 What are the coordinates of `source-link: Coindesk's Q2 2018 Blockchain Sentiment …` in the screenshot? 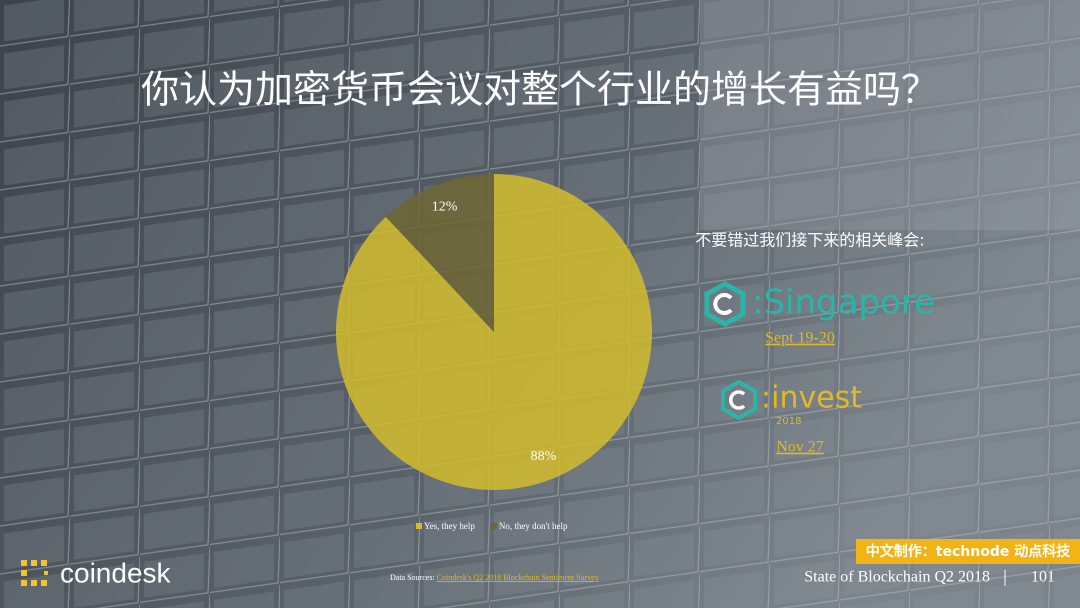 It's located at (518, 577).